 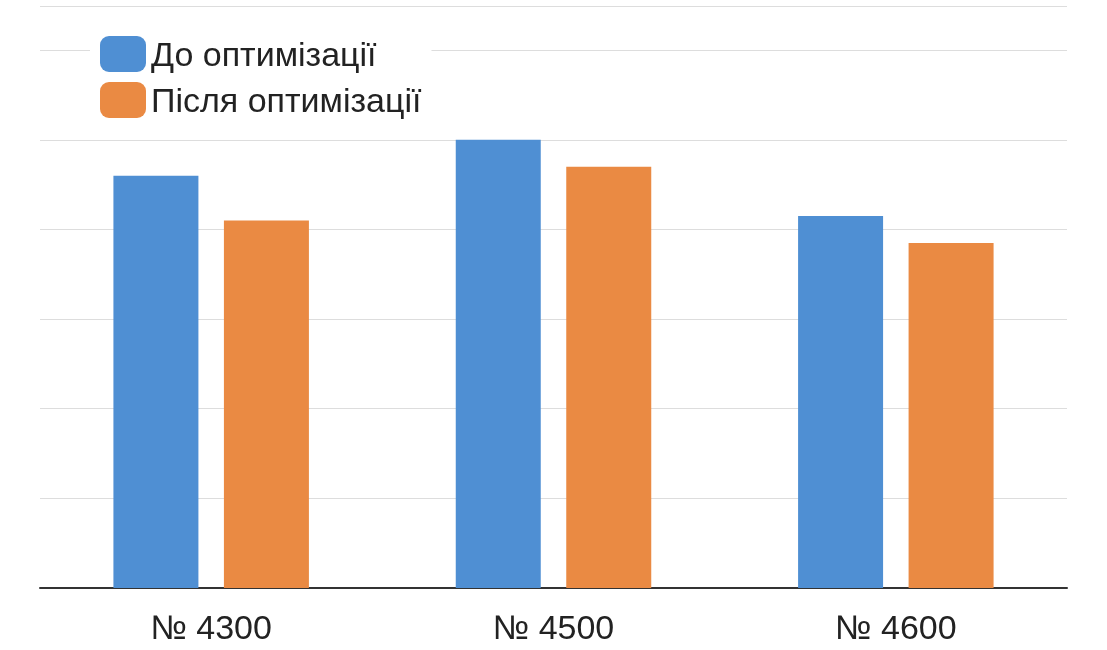 I want to click on legend-label: До оптимізації, so click(x=264, y=54).